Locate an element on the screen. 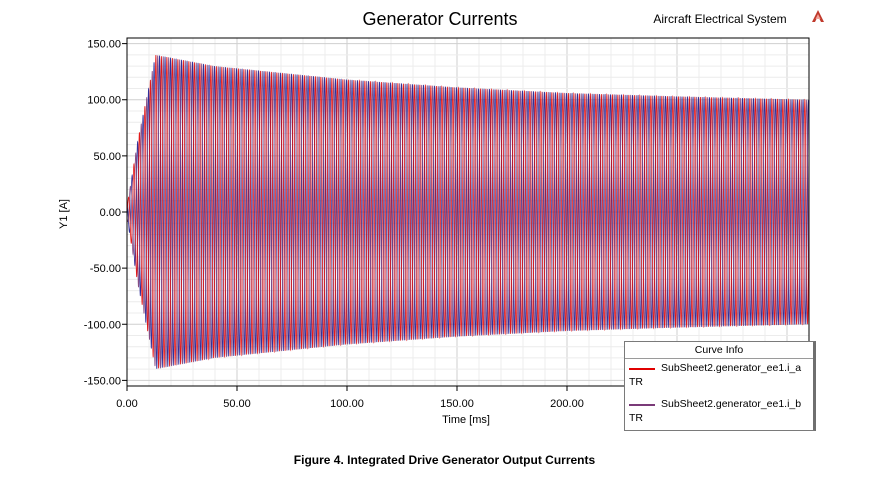 This screenshot has width=889, height=488. legend-entry-name: SubSheet2.generator_ee1.i_b is located at coordinates (731, 404).